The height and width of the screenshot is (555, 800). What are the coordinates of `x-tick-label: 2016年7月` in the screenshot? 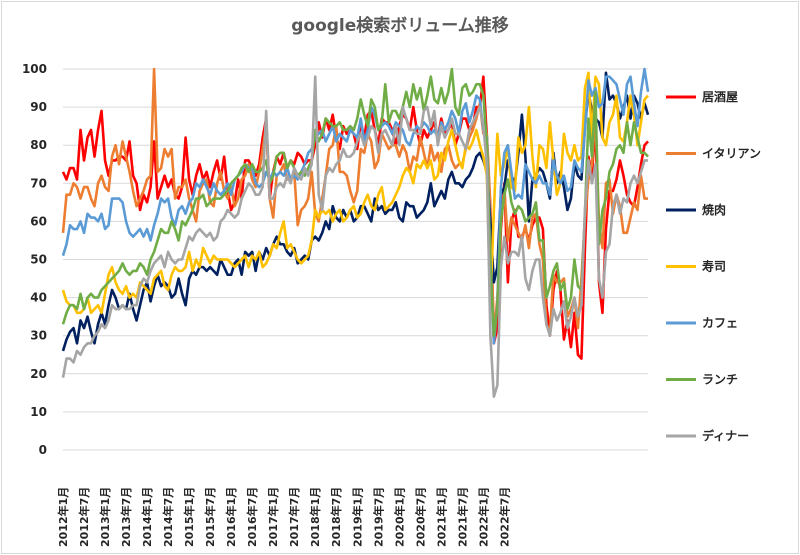 It's located at (252, 517).